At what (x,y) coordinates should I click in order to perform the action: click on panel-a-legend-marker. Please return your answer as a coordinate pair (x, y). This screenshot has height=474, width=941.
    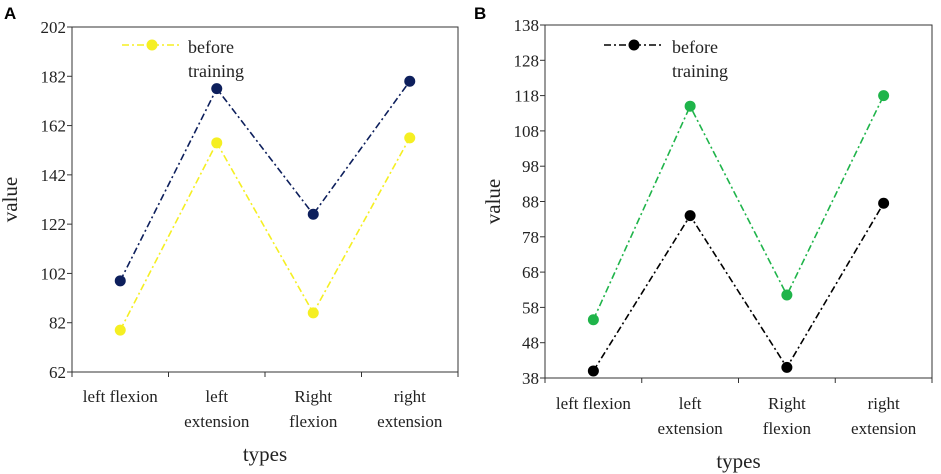
    Looking at the image, I should click on (152, 45).